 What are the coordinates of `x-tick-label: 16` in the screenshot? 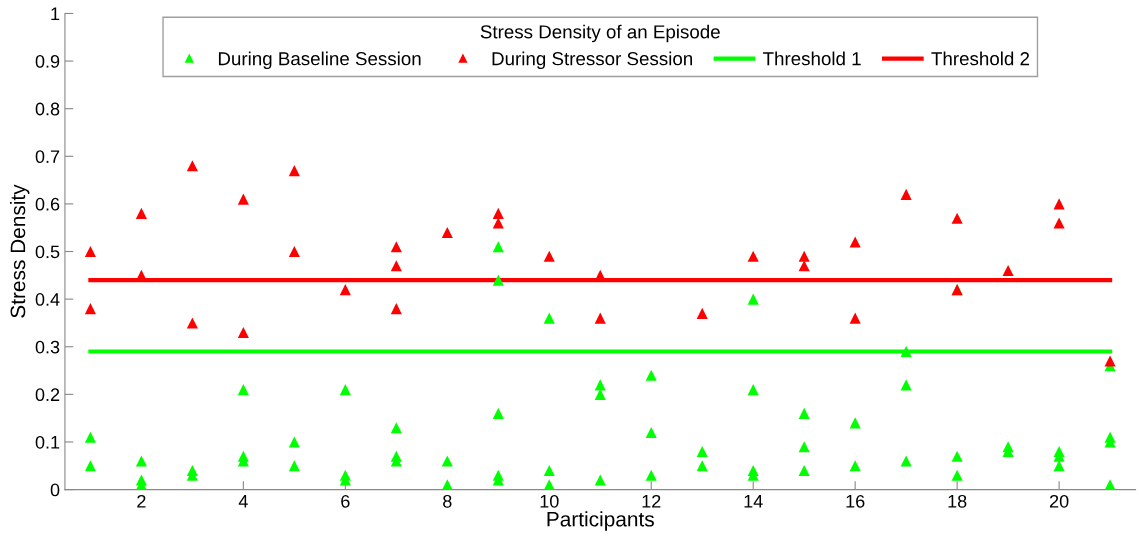 It's located at (855, 501).